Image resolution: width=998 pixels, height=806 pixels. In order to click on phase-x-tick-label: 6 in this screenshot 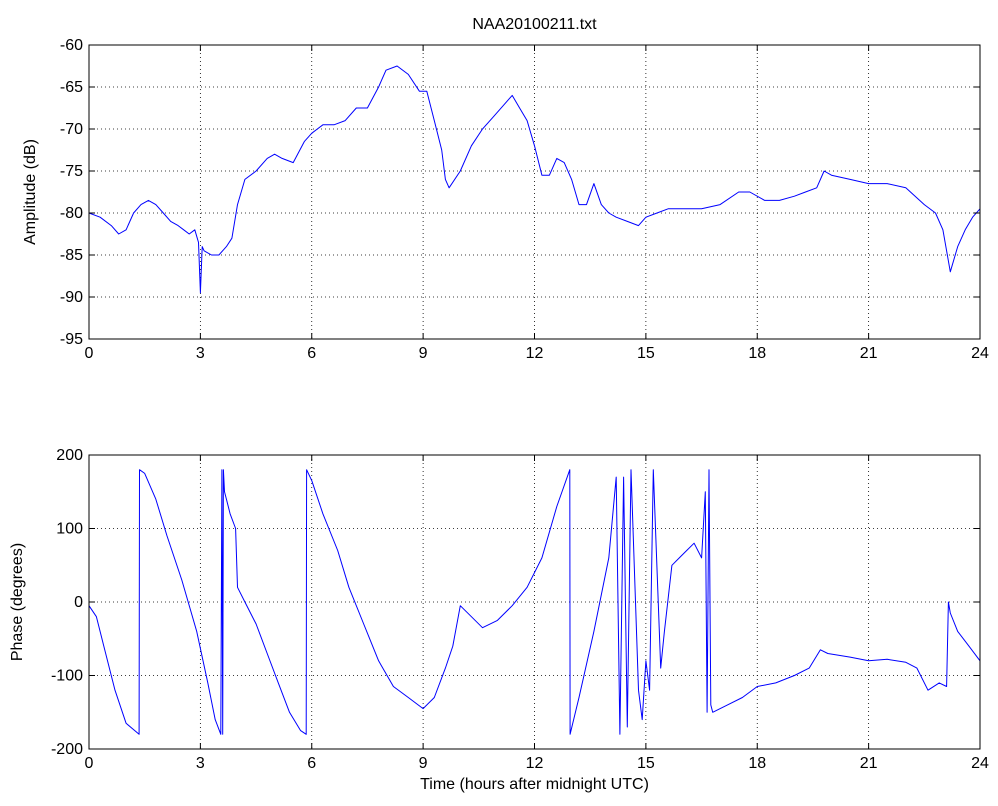, I will do `click(311, 763)`.